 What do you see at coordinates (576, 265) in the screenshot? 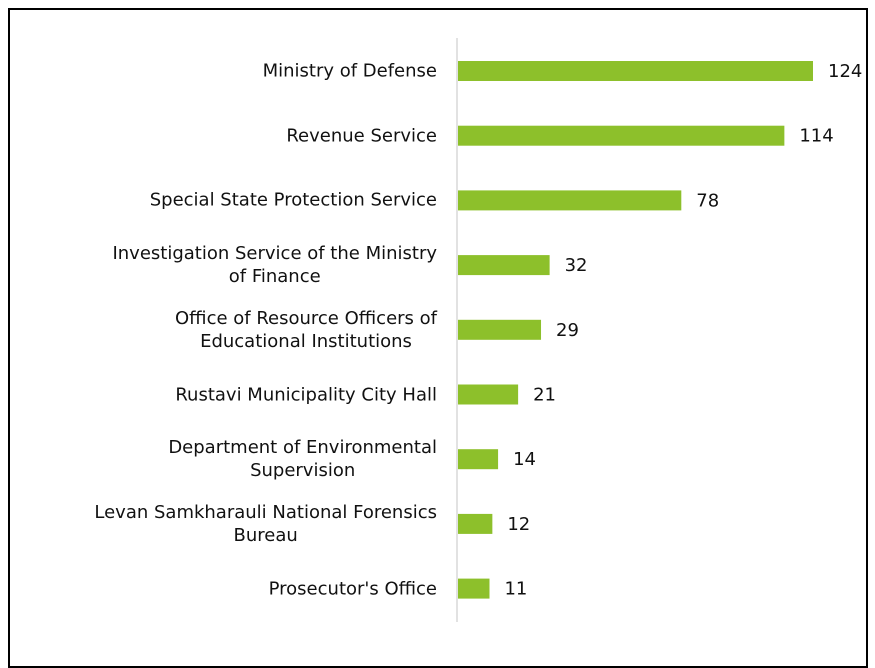
I see `value-label: 32` at bounding box center [576, 265].